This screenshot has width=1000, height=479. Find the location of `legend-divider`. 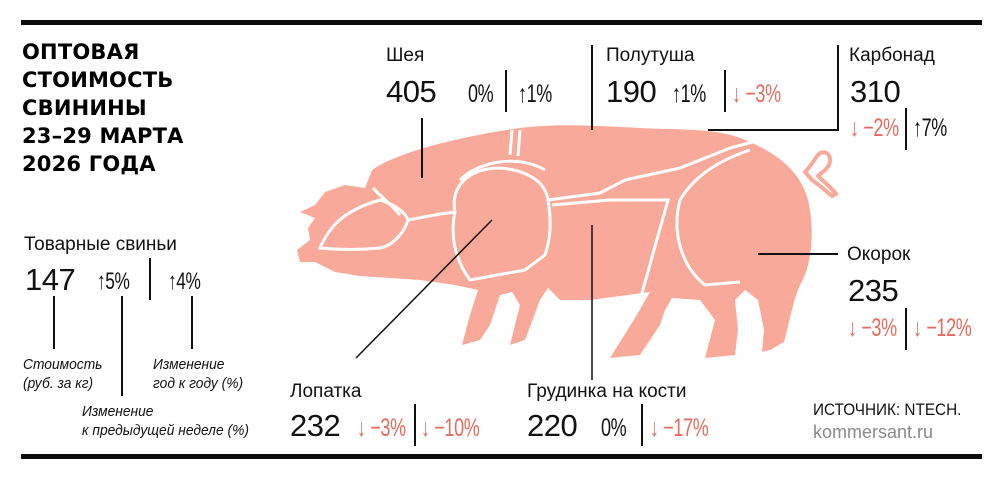

legend-divider is located at coordinates (150, 279).